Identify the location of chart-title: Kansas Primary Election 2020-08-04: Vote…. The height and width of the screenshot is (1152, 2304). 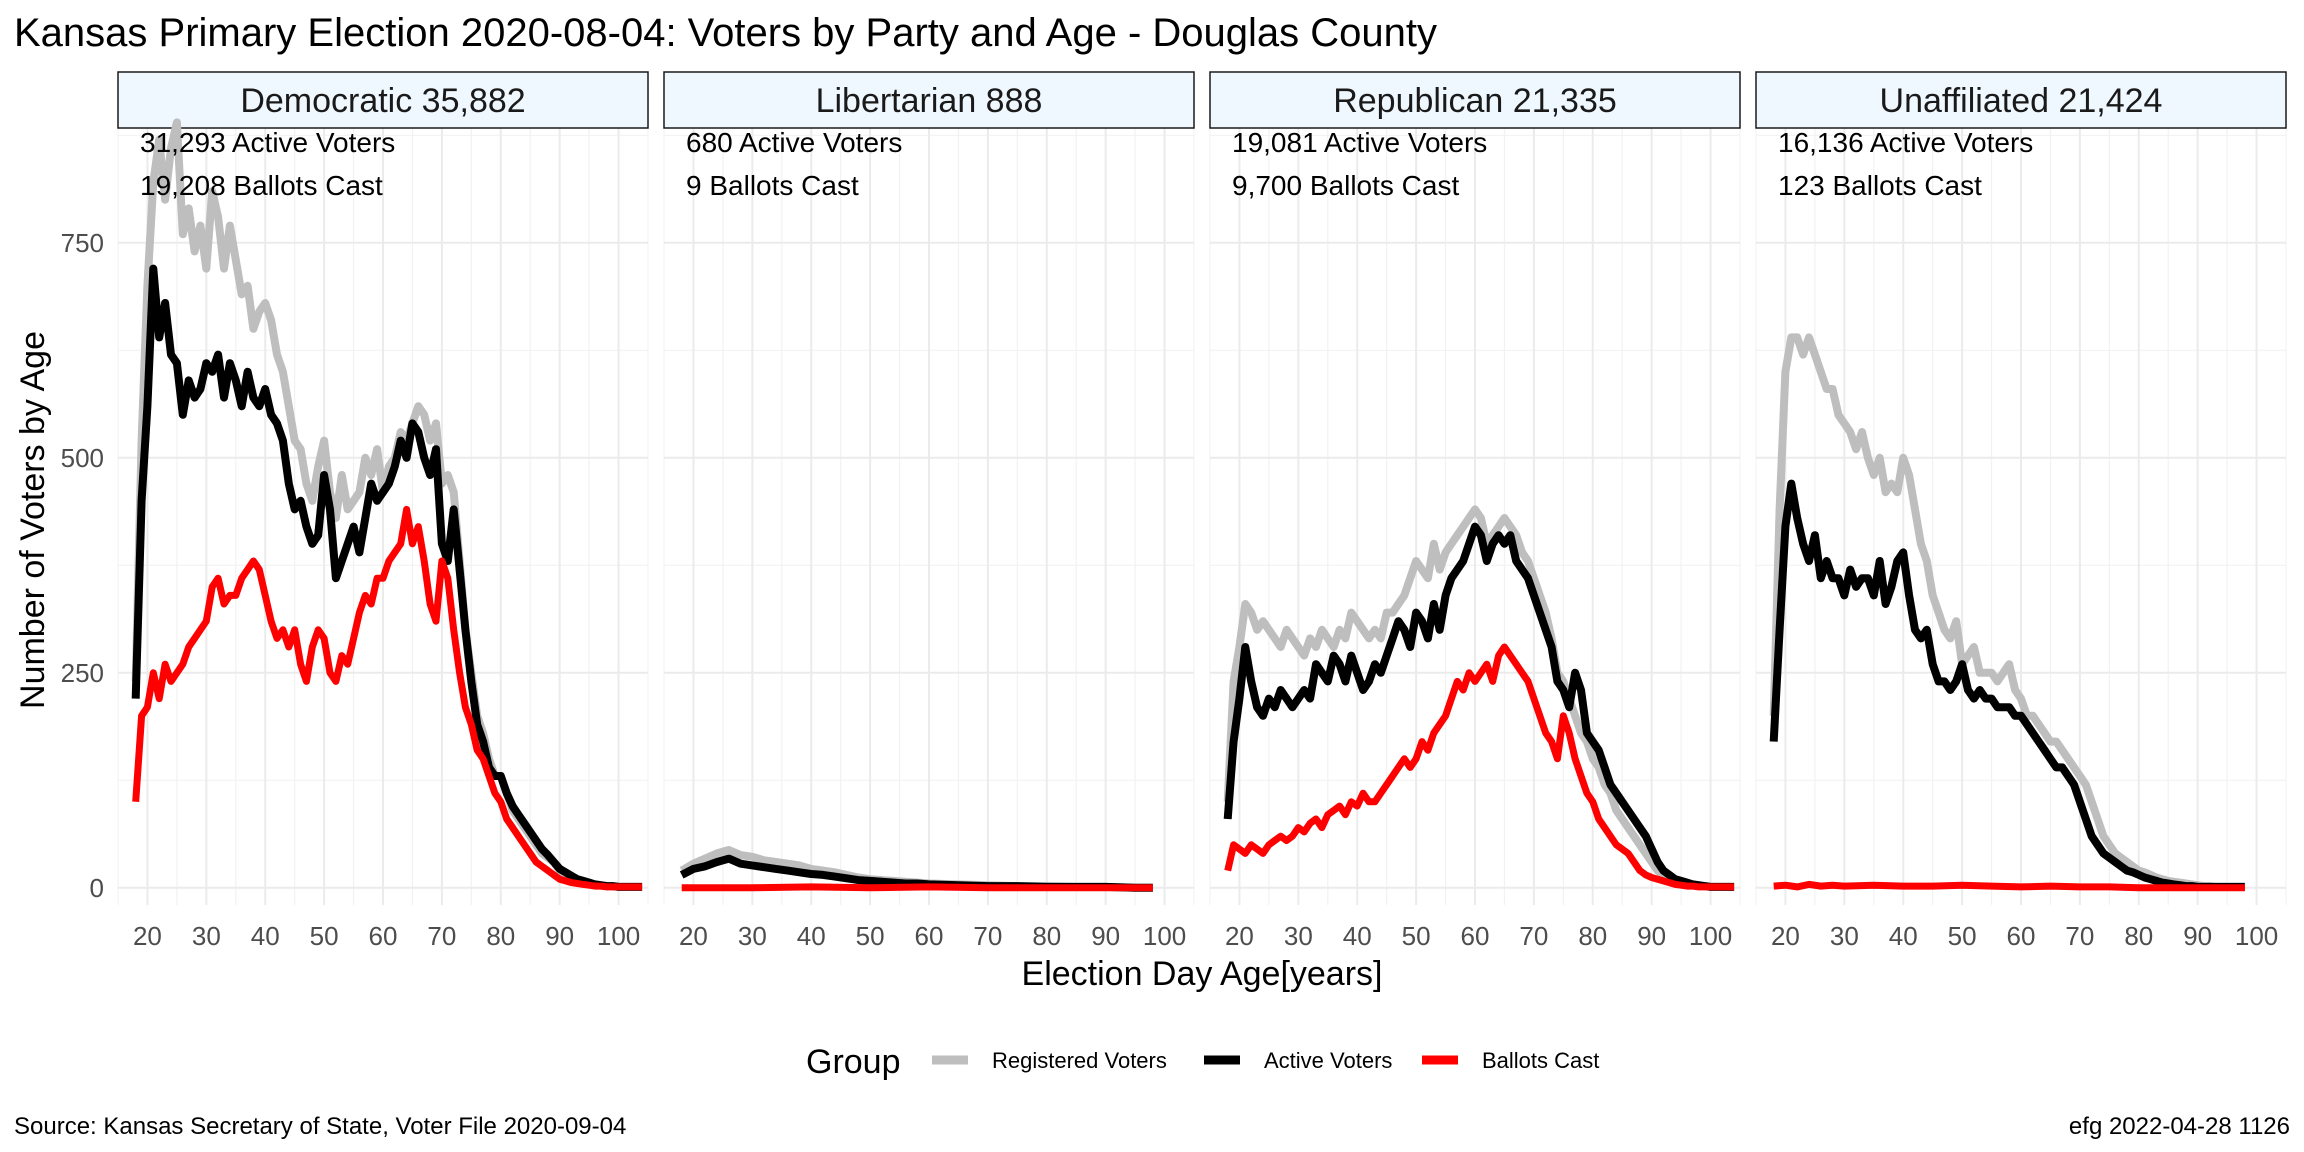
(725, 33).